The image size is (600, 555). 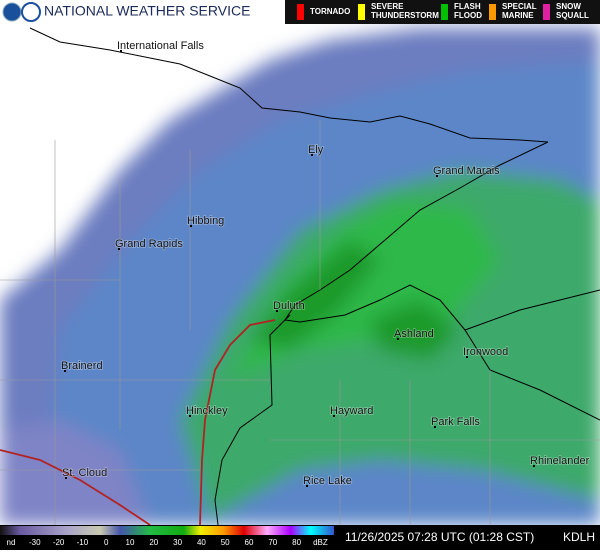 What do you see at coordinates (414, 334) in the screenshot?
I see `city-label: Ashland` at bounding box center [414, 334].